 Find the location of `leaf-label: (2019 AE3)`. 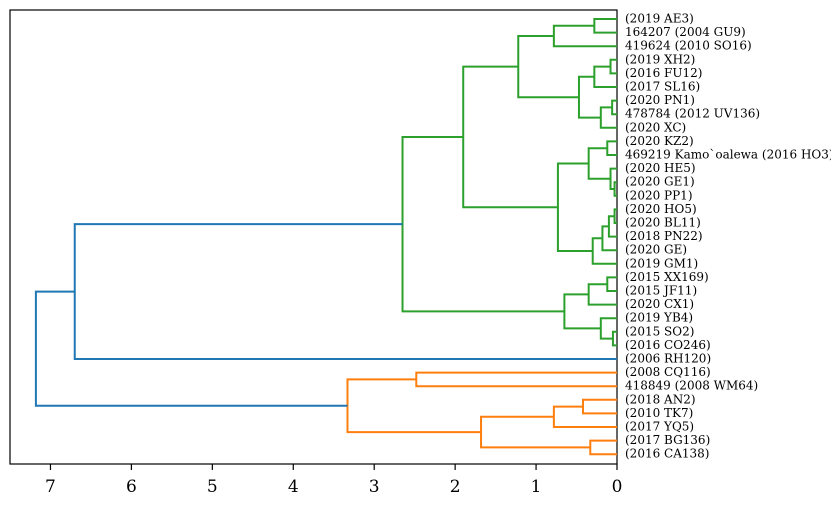

leaf-label: (2019 AE3) is located at coordinates (659, 19).